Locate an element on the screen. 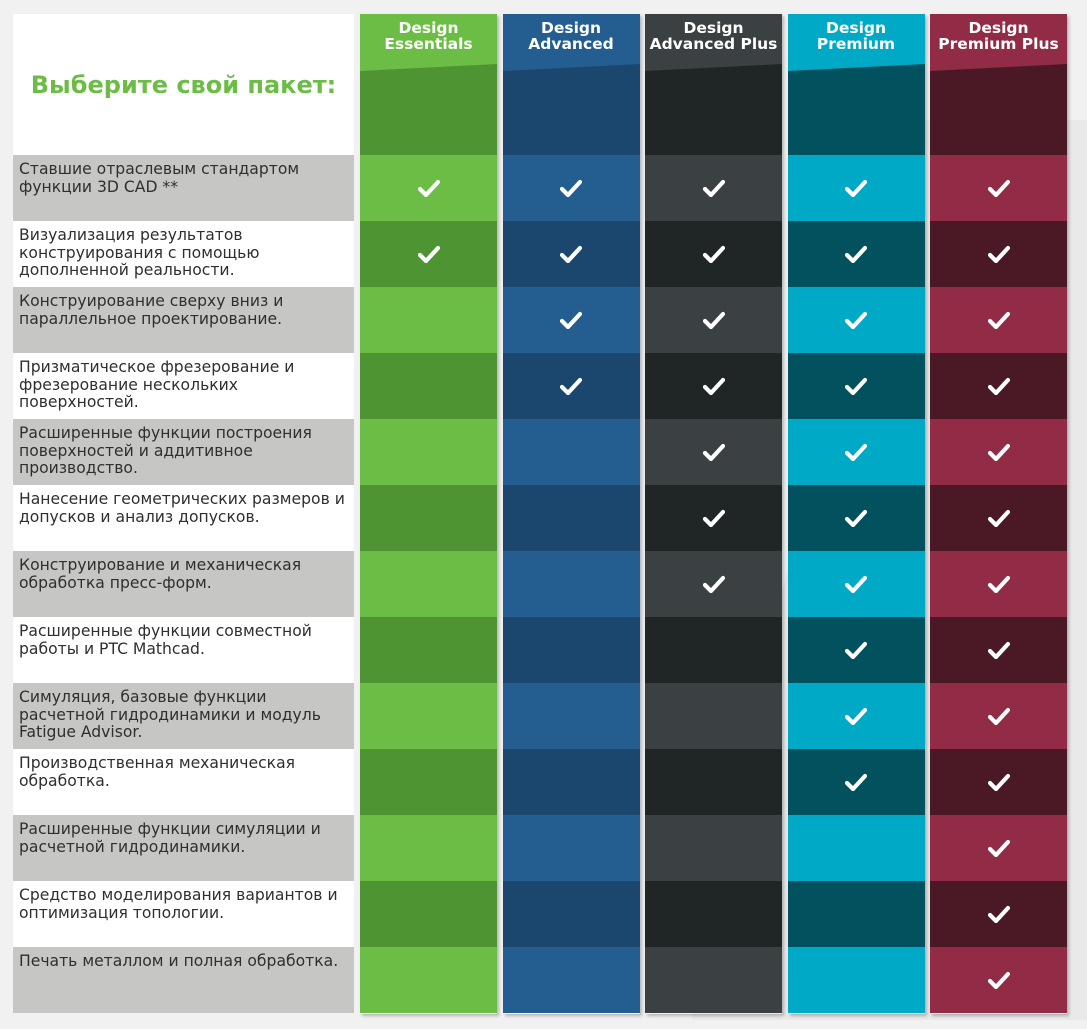 This screenshot has width=1087, height=1029. plan-column: Design Essentials is located at coordinates (428, 514).